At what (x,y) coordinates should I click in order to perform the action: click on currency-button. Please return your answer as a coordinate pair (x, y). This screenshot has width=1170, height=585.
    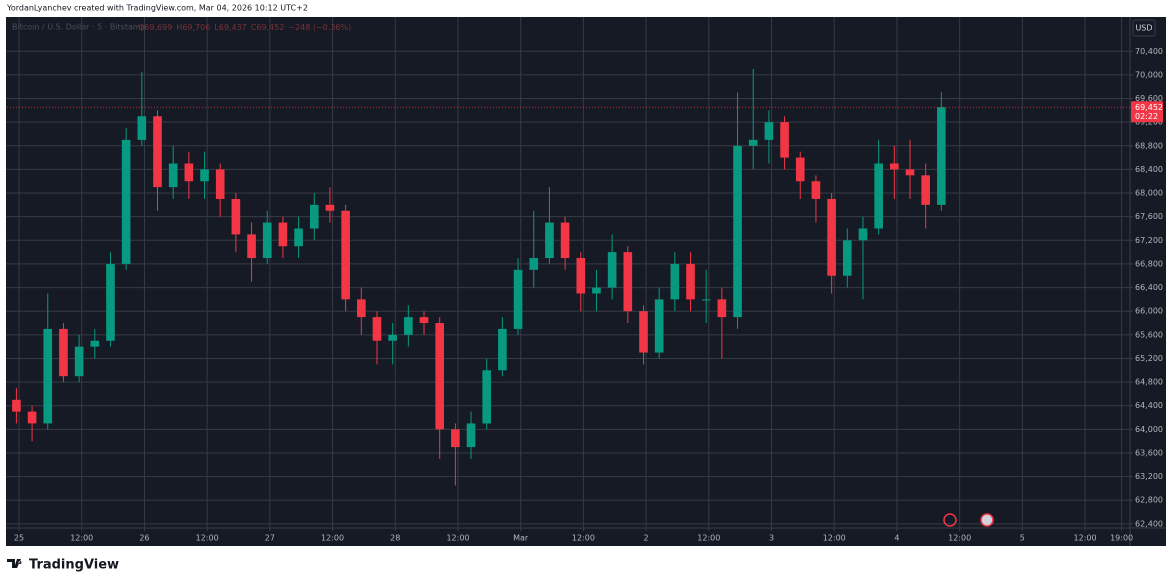
    Looking at the image, I should click on (1144, 28).